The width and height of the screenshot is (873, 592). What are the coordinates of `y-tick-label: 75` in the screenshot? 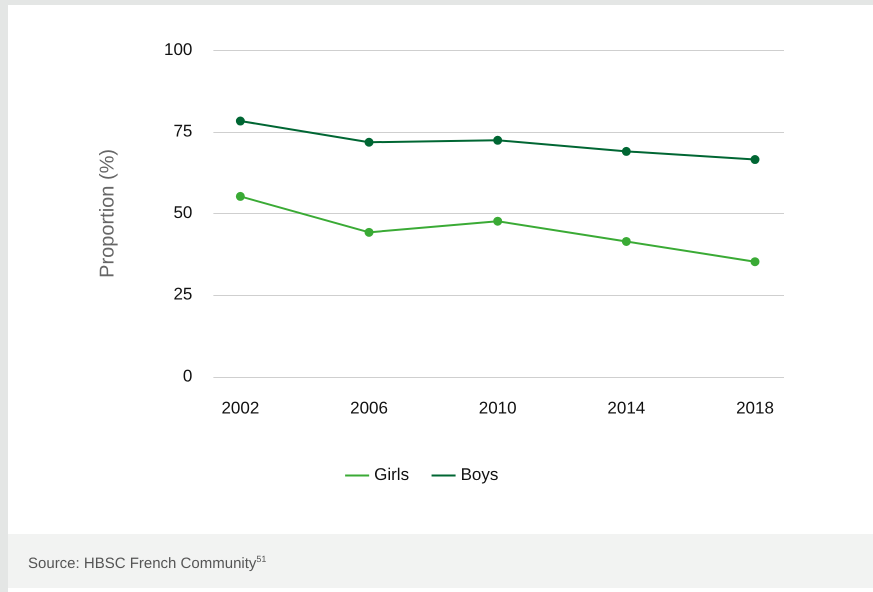 It's located at (182, 130).